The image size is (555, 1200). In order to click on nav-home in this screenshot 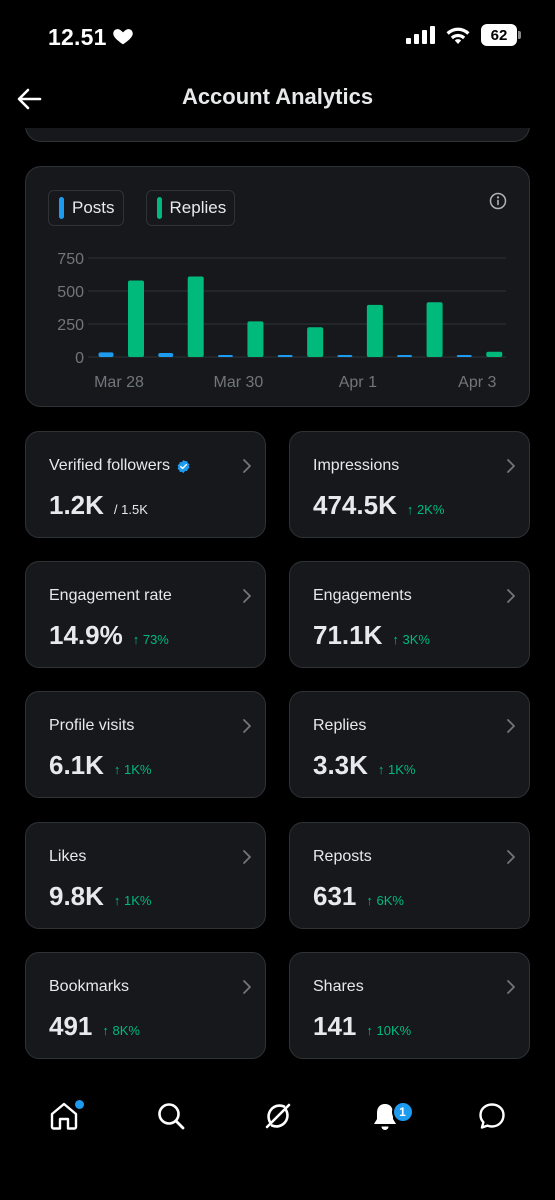, I will do `click(64, 1116)`.